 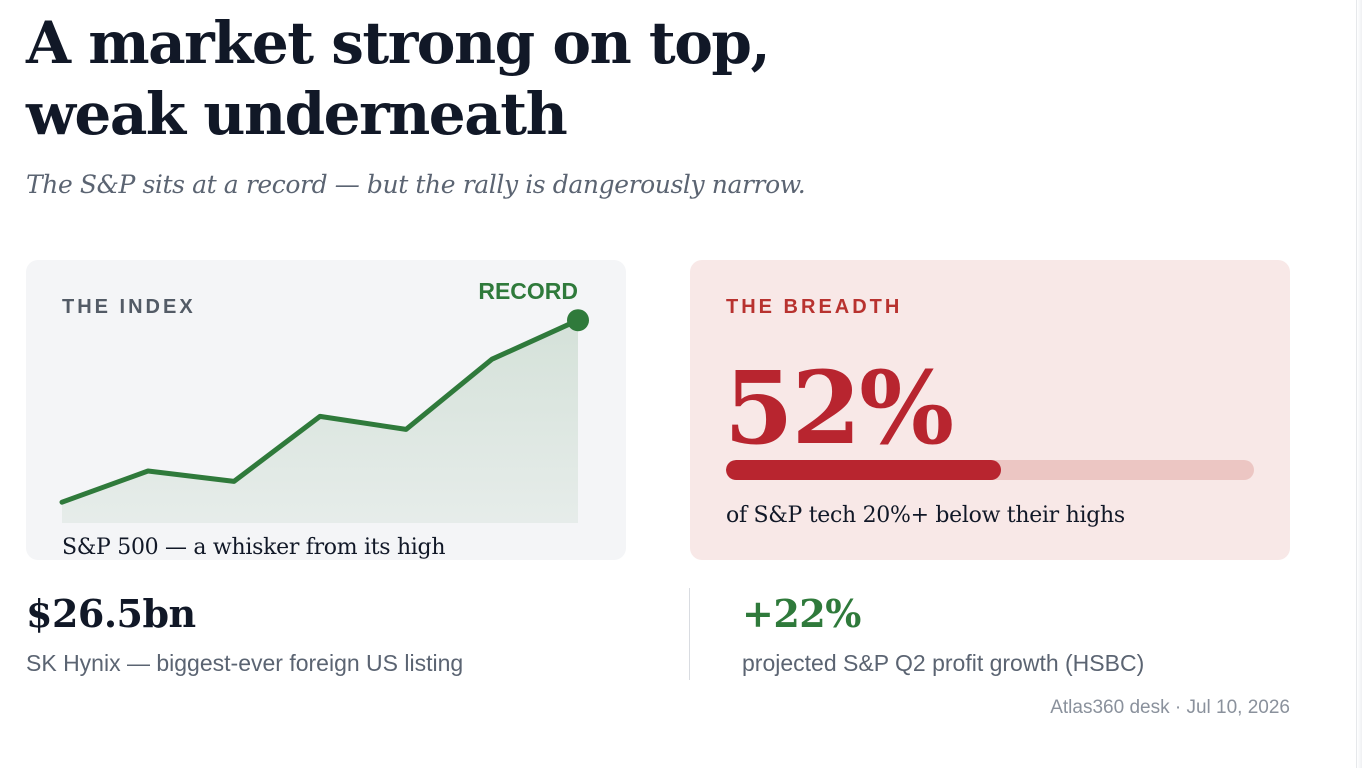 I want to click on index-caption: S&P 500 — a whisker from its high, so click(x=254, y=547).